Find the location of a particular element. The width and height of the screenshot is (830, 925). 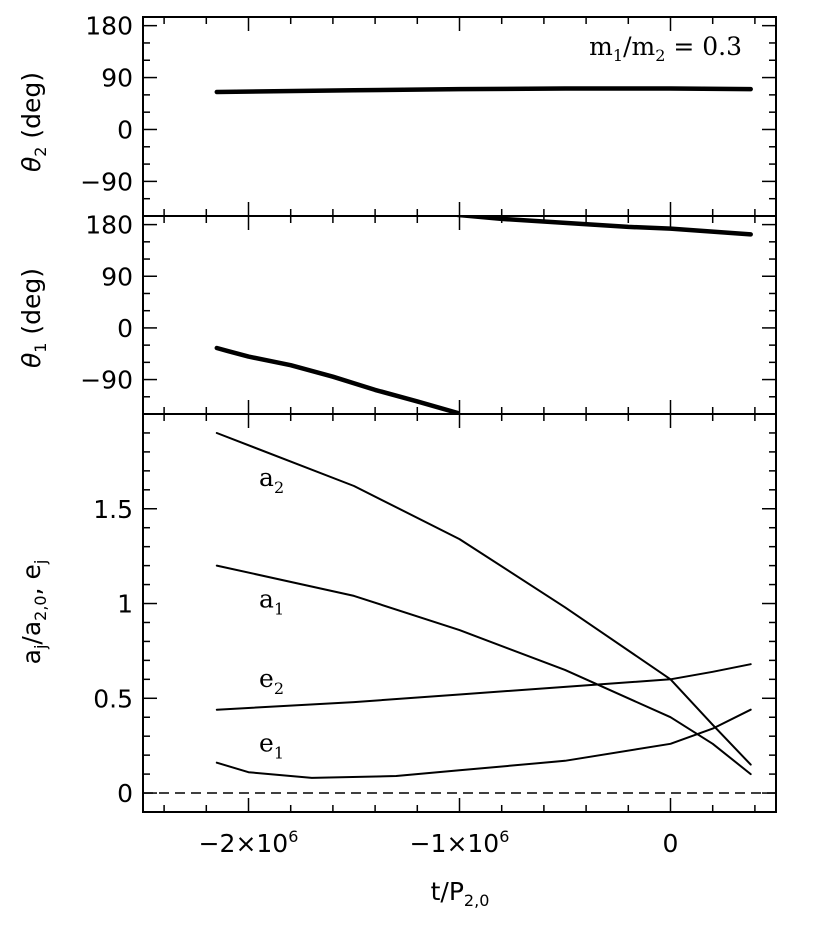

mass-ratio-annotation: m1/m2 = 0.3 is located at coordinates (665, 48).